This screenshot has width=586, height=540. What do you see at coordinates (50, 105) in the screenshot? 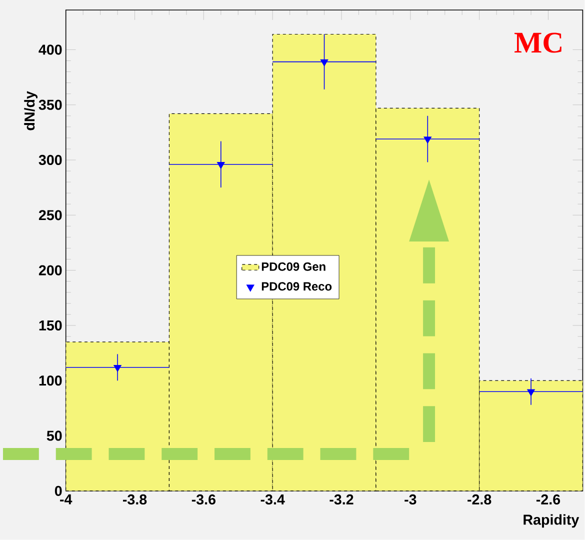
I see `y-tick-label: 350` at bounding box center [50, 105].